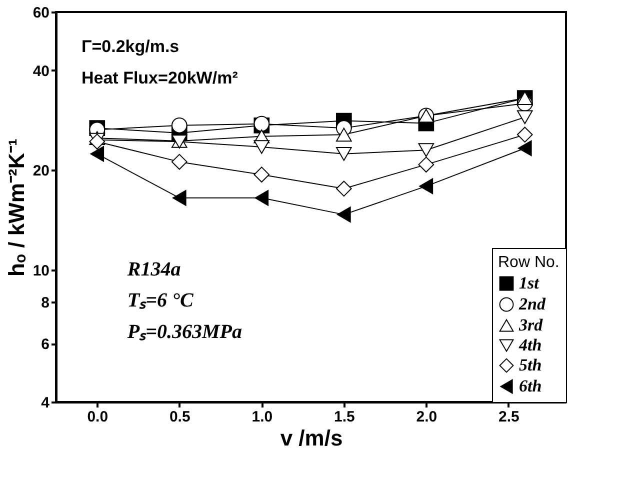 Image resolution: width=627 pixels, height=479 pixels. What do you see at coordinates (532, 304) in the screenshot?
I see `legend-label: 2nd` at bounding box center [532, 304].